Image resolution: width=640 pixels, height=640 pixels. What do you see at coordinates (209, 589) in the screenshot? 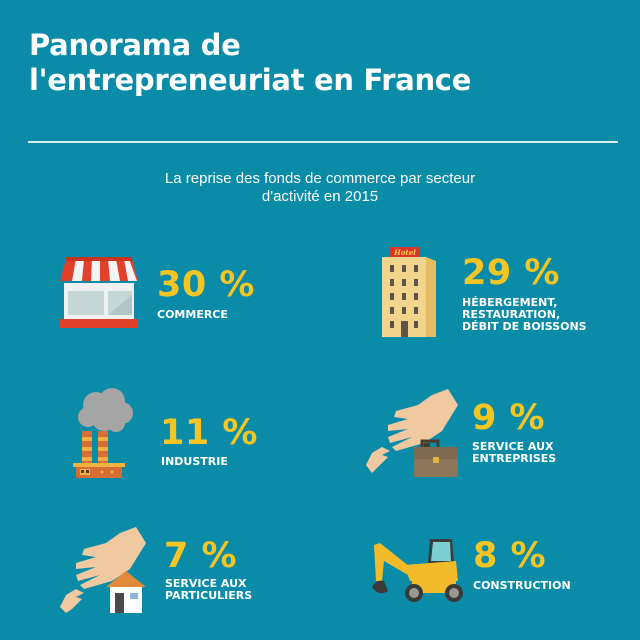
I see `sector-label: SERVICE AUX PARTICULIERS` at bounding box center [209, 589].